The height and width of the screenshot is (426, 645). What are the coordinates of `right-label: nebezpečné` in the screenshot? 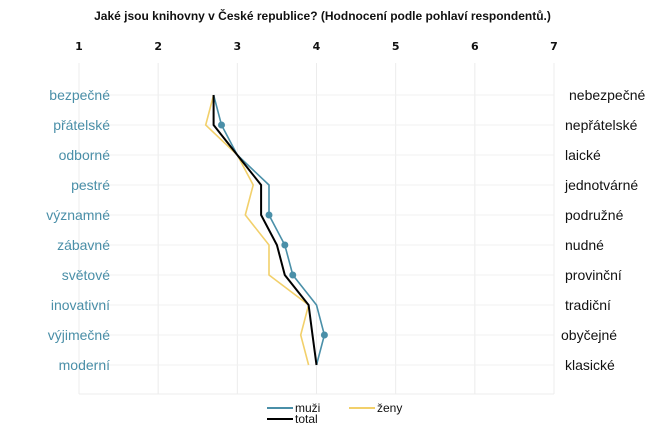 It's located at (607, 95).